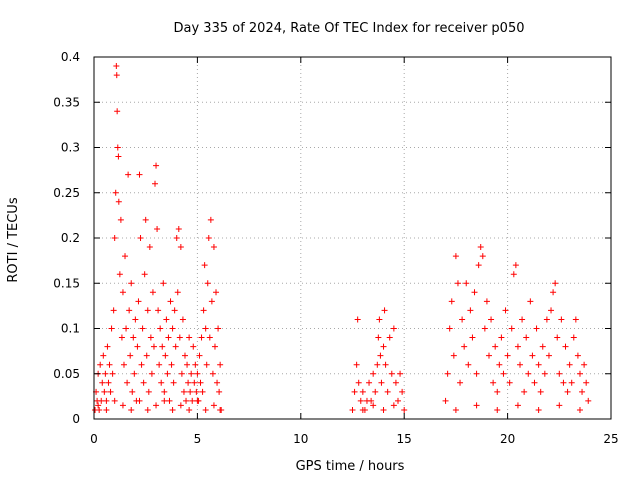 This screenshot has height=480, width=640. Describe the element at coordinates (198, 439) in the screenshot. I see `x-tick-label: 5` at that location.